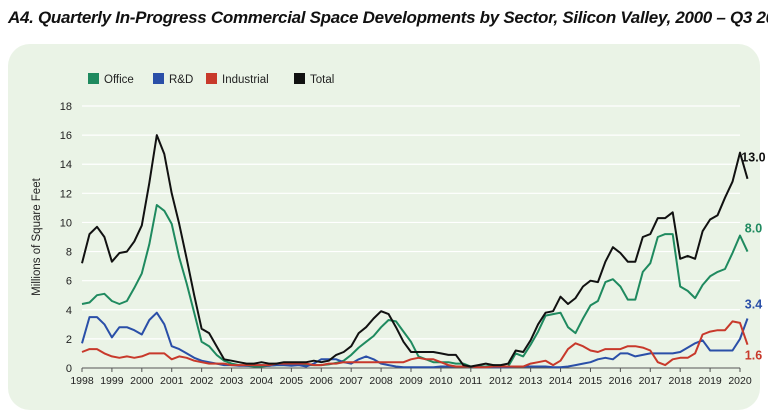 The image size is (768, 418). Describe the element at coordinates (591, 381) in the screenshot. I see `x-tick-label: 2015` at that location.